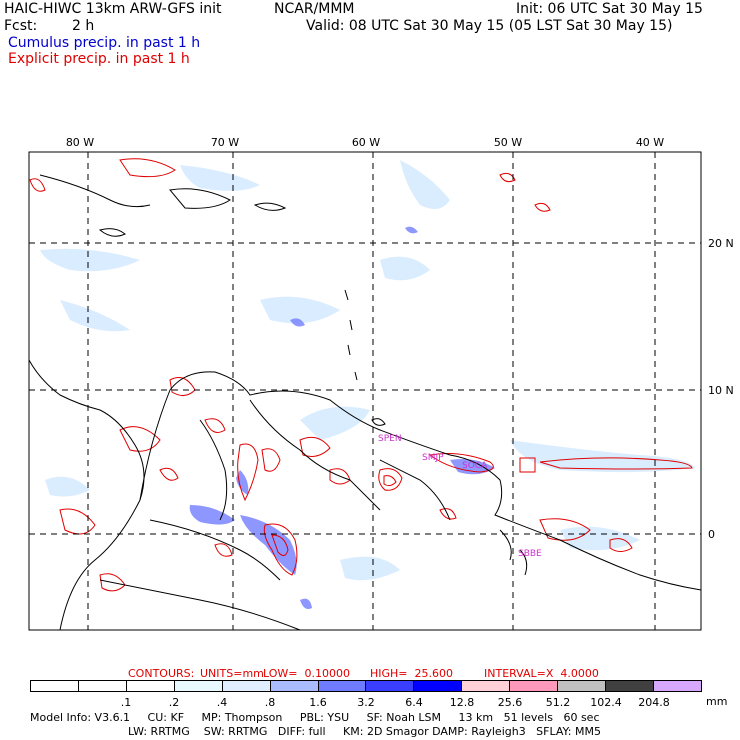 This screenshot has height=740, width=740. What do you see at coordinates (232, 673) in the screenshot?
I see `contours-units: UNITS=mm` at bounding box center [232, 673].